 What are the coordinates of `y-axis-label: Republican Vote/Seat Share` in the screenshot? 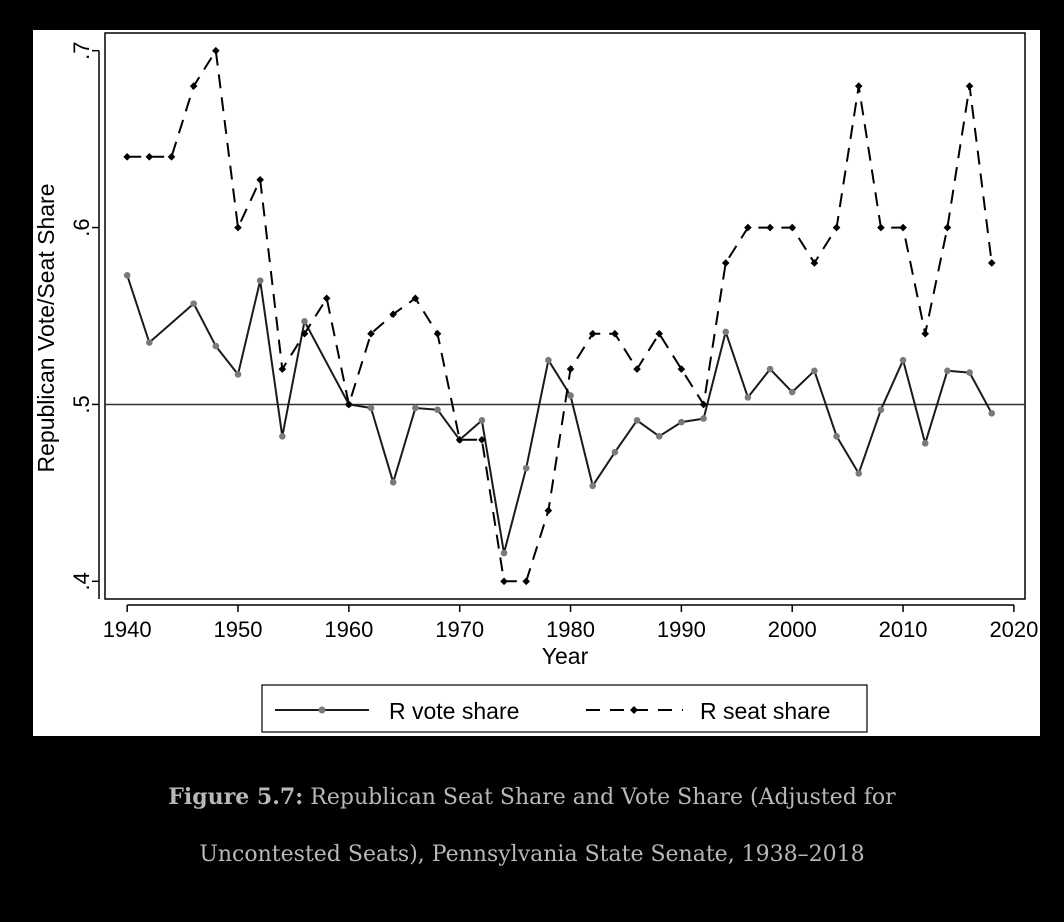 It's located at (46, 328).